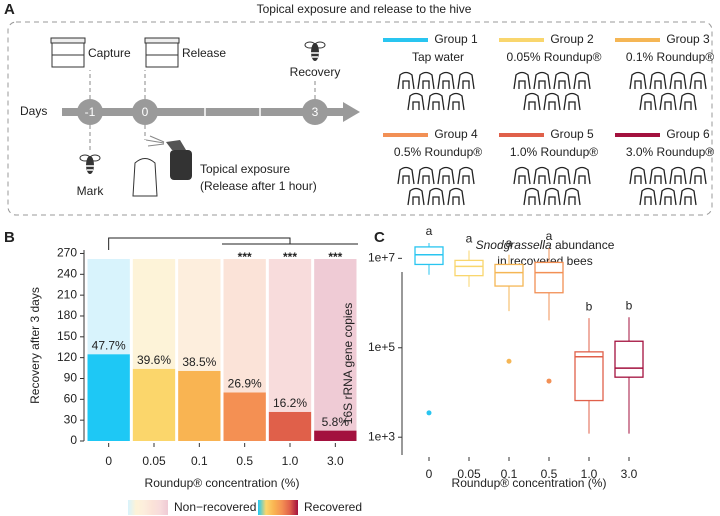 The width and height of the screenshot is (720, 516). What do you see at coordinates (67, 273) in the screenshot?
I see `y-tick-label: 240` at bounding box center [67, 273].